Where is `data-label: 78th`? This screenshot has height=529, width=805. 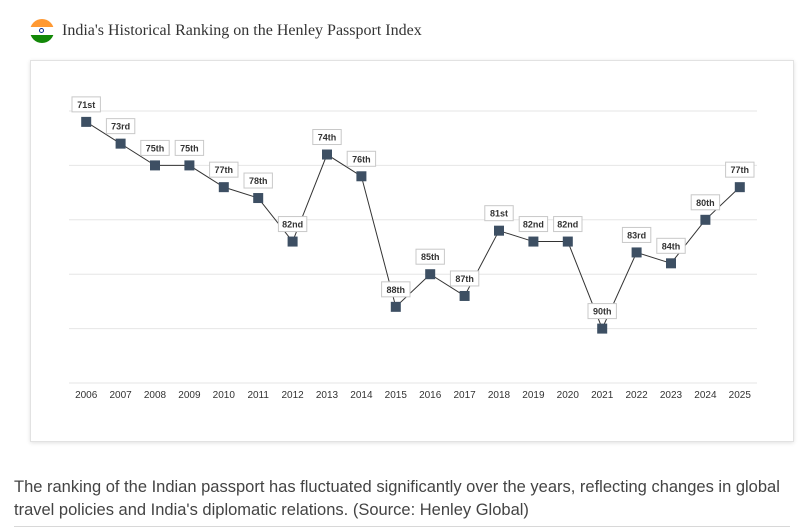
data-label: 78th is located at coordinates (258, 181).